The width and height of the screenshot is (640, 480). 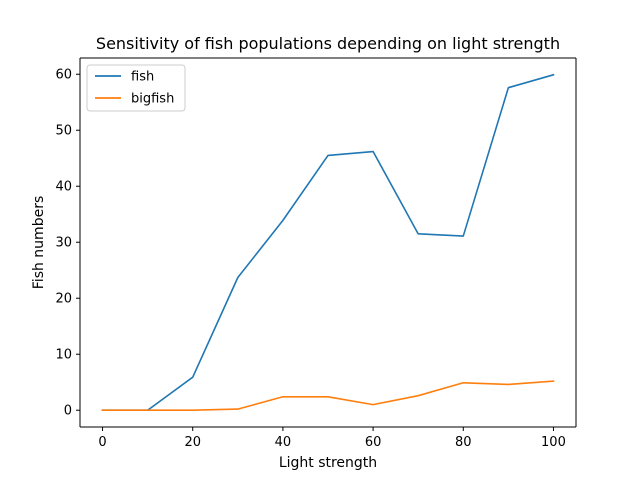 I want to click on x-tick-label: 80, so click(x=463, y=442).